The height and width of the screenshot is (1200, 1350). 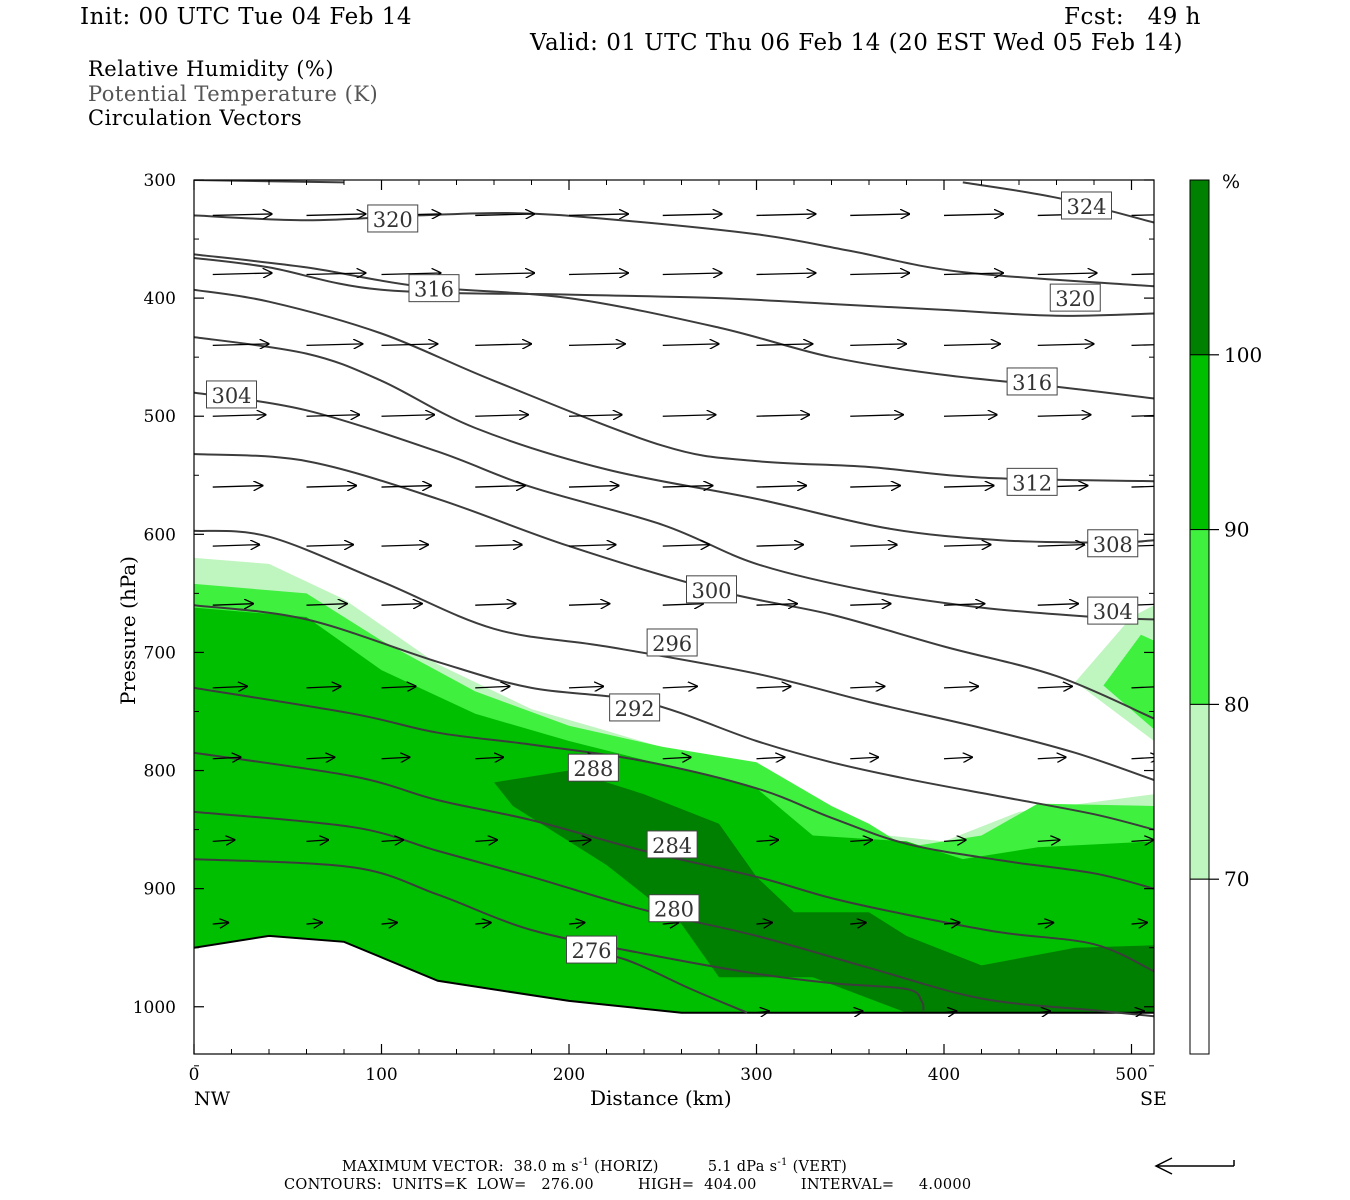 What do you see at coordinates (460, 1166) in the screenshot?
I see `max-vector-horiz: MAXIMUM VECTOR: 38.0 m s` at bounding box center [460, 1166].